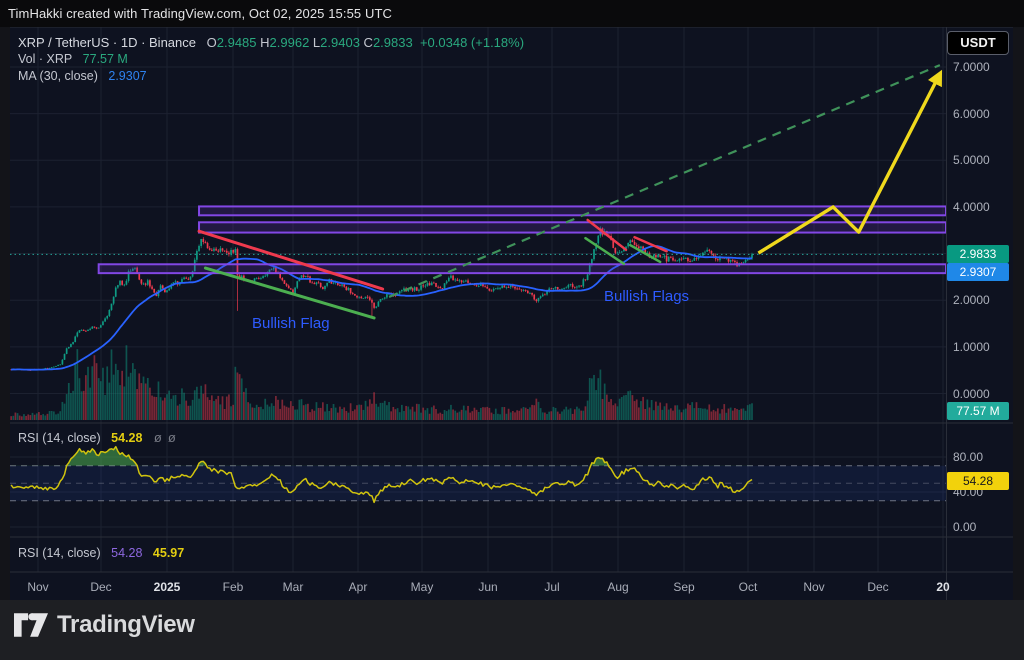 The width and height of the screenshot is (1024, 660). I want to click on change-value: +0.0348 (+1.18%), so click(472, 42).